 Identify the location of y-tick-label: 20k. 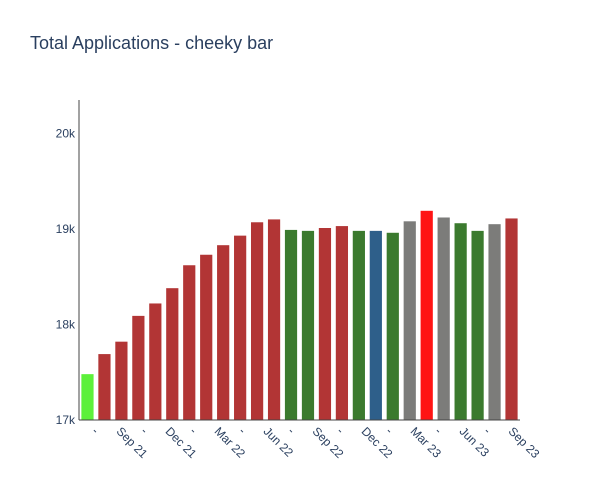
(66, 133).